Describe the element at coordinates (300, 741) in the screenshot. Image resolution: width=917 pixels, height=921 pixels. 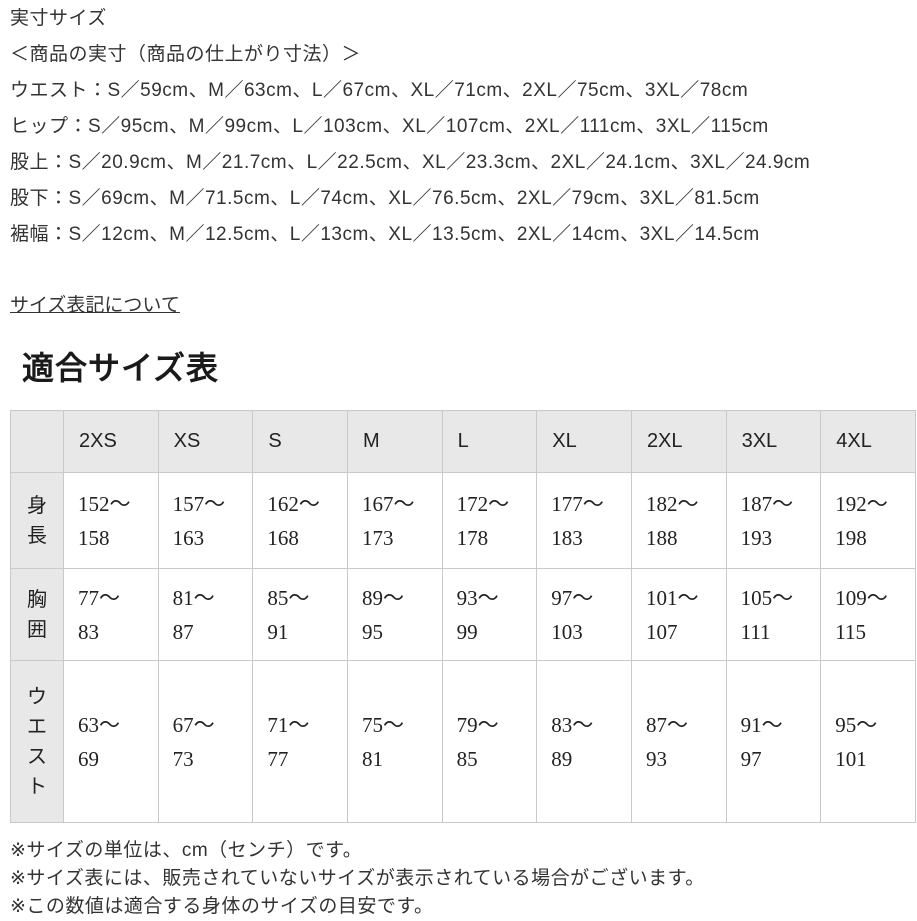
I see `size-range-cell: 71～ 77` at that location.